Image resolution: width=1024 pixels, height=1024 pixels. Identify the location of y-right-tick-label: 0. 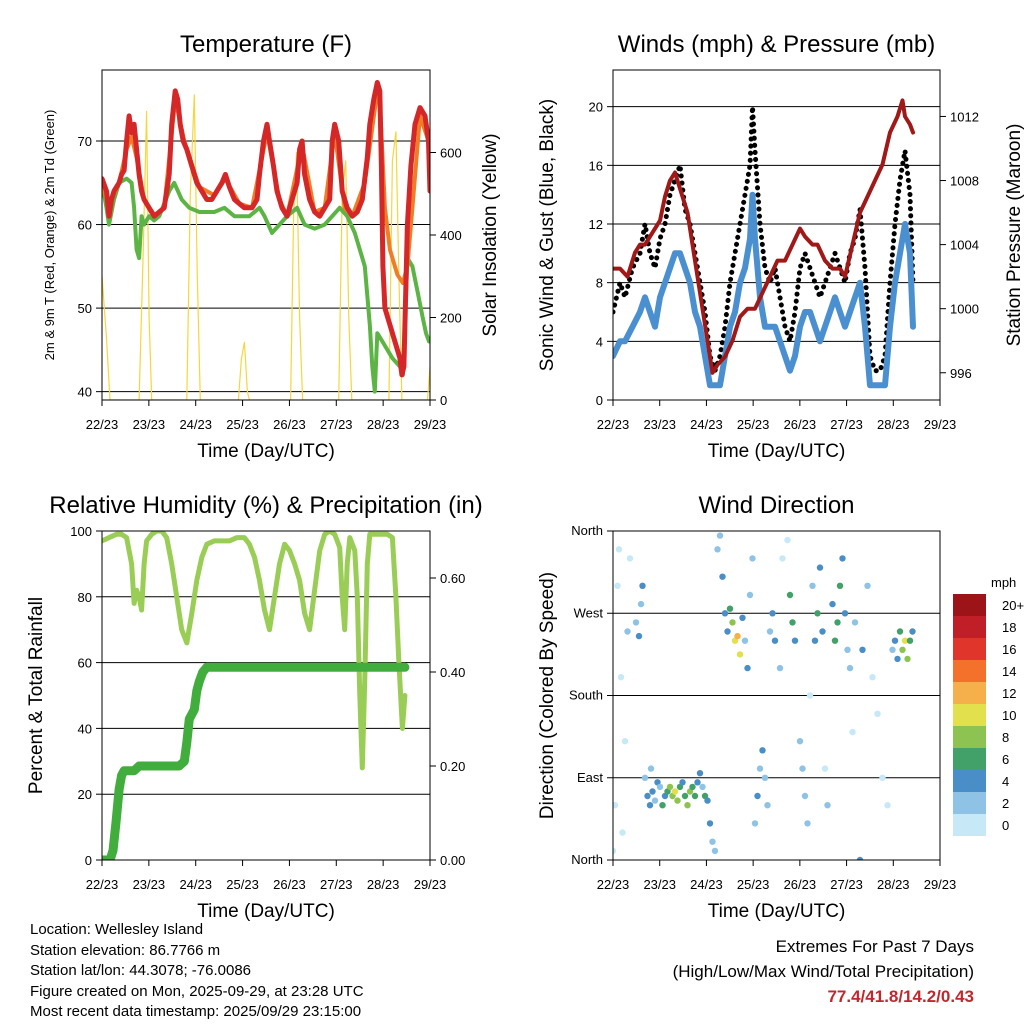
(443, 400).